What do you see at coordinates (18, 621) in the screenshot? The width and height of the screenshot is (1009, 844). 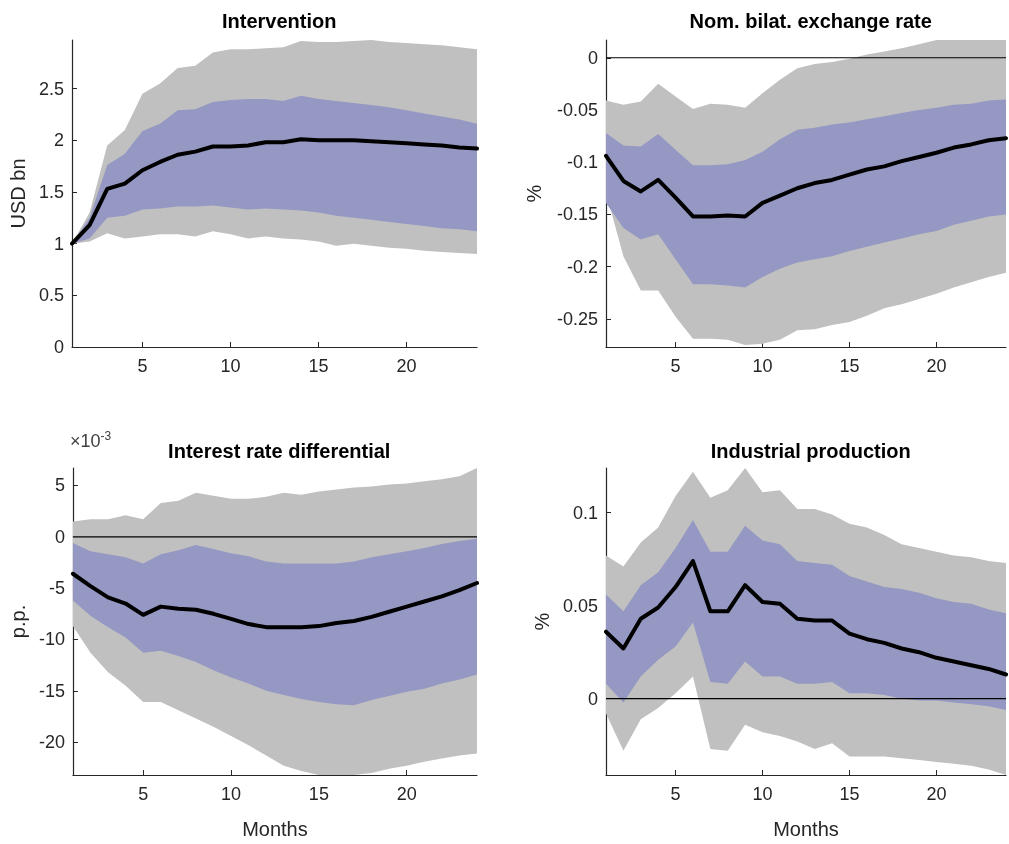 I see `y-axis-title: p.p.` at bounding box center [18, 621].